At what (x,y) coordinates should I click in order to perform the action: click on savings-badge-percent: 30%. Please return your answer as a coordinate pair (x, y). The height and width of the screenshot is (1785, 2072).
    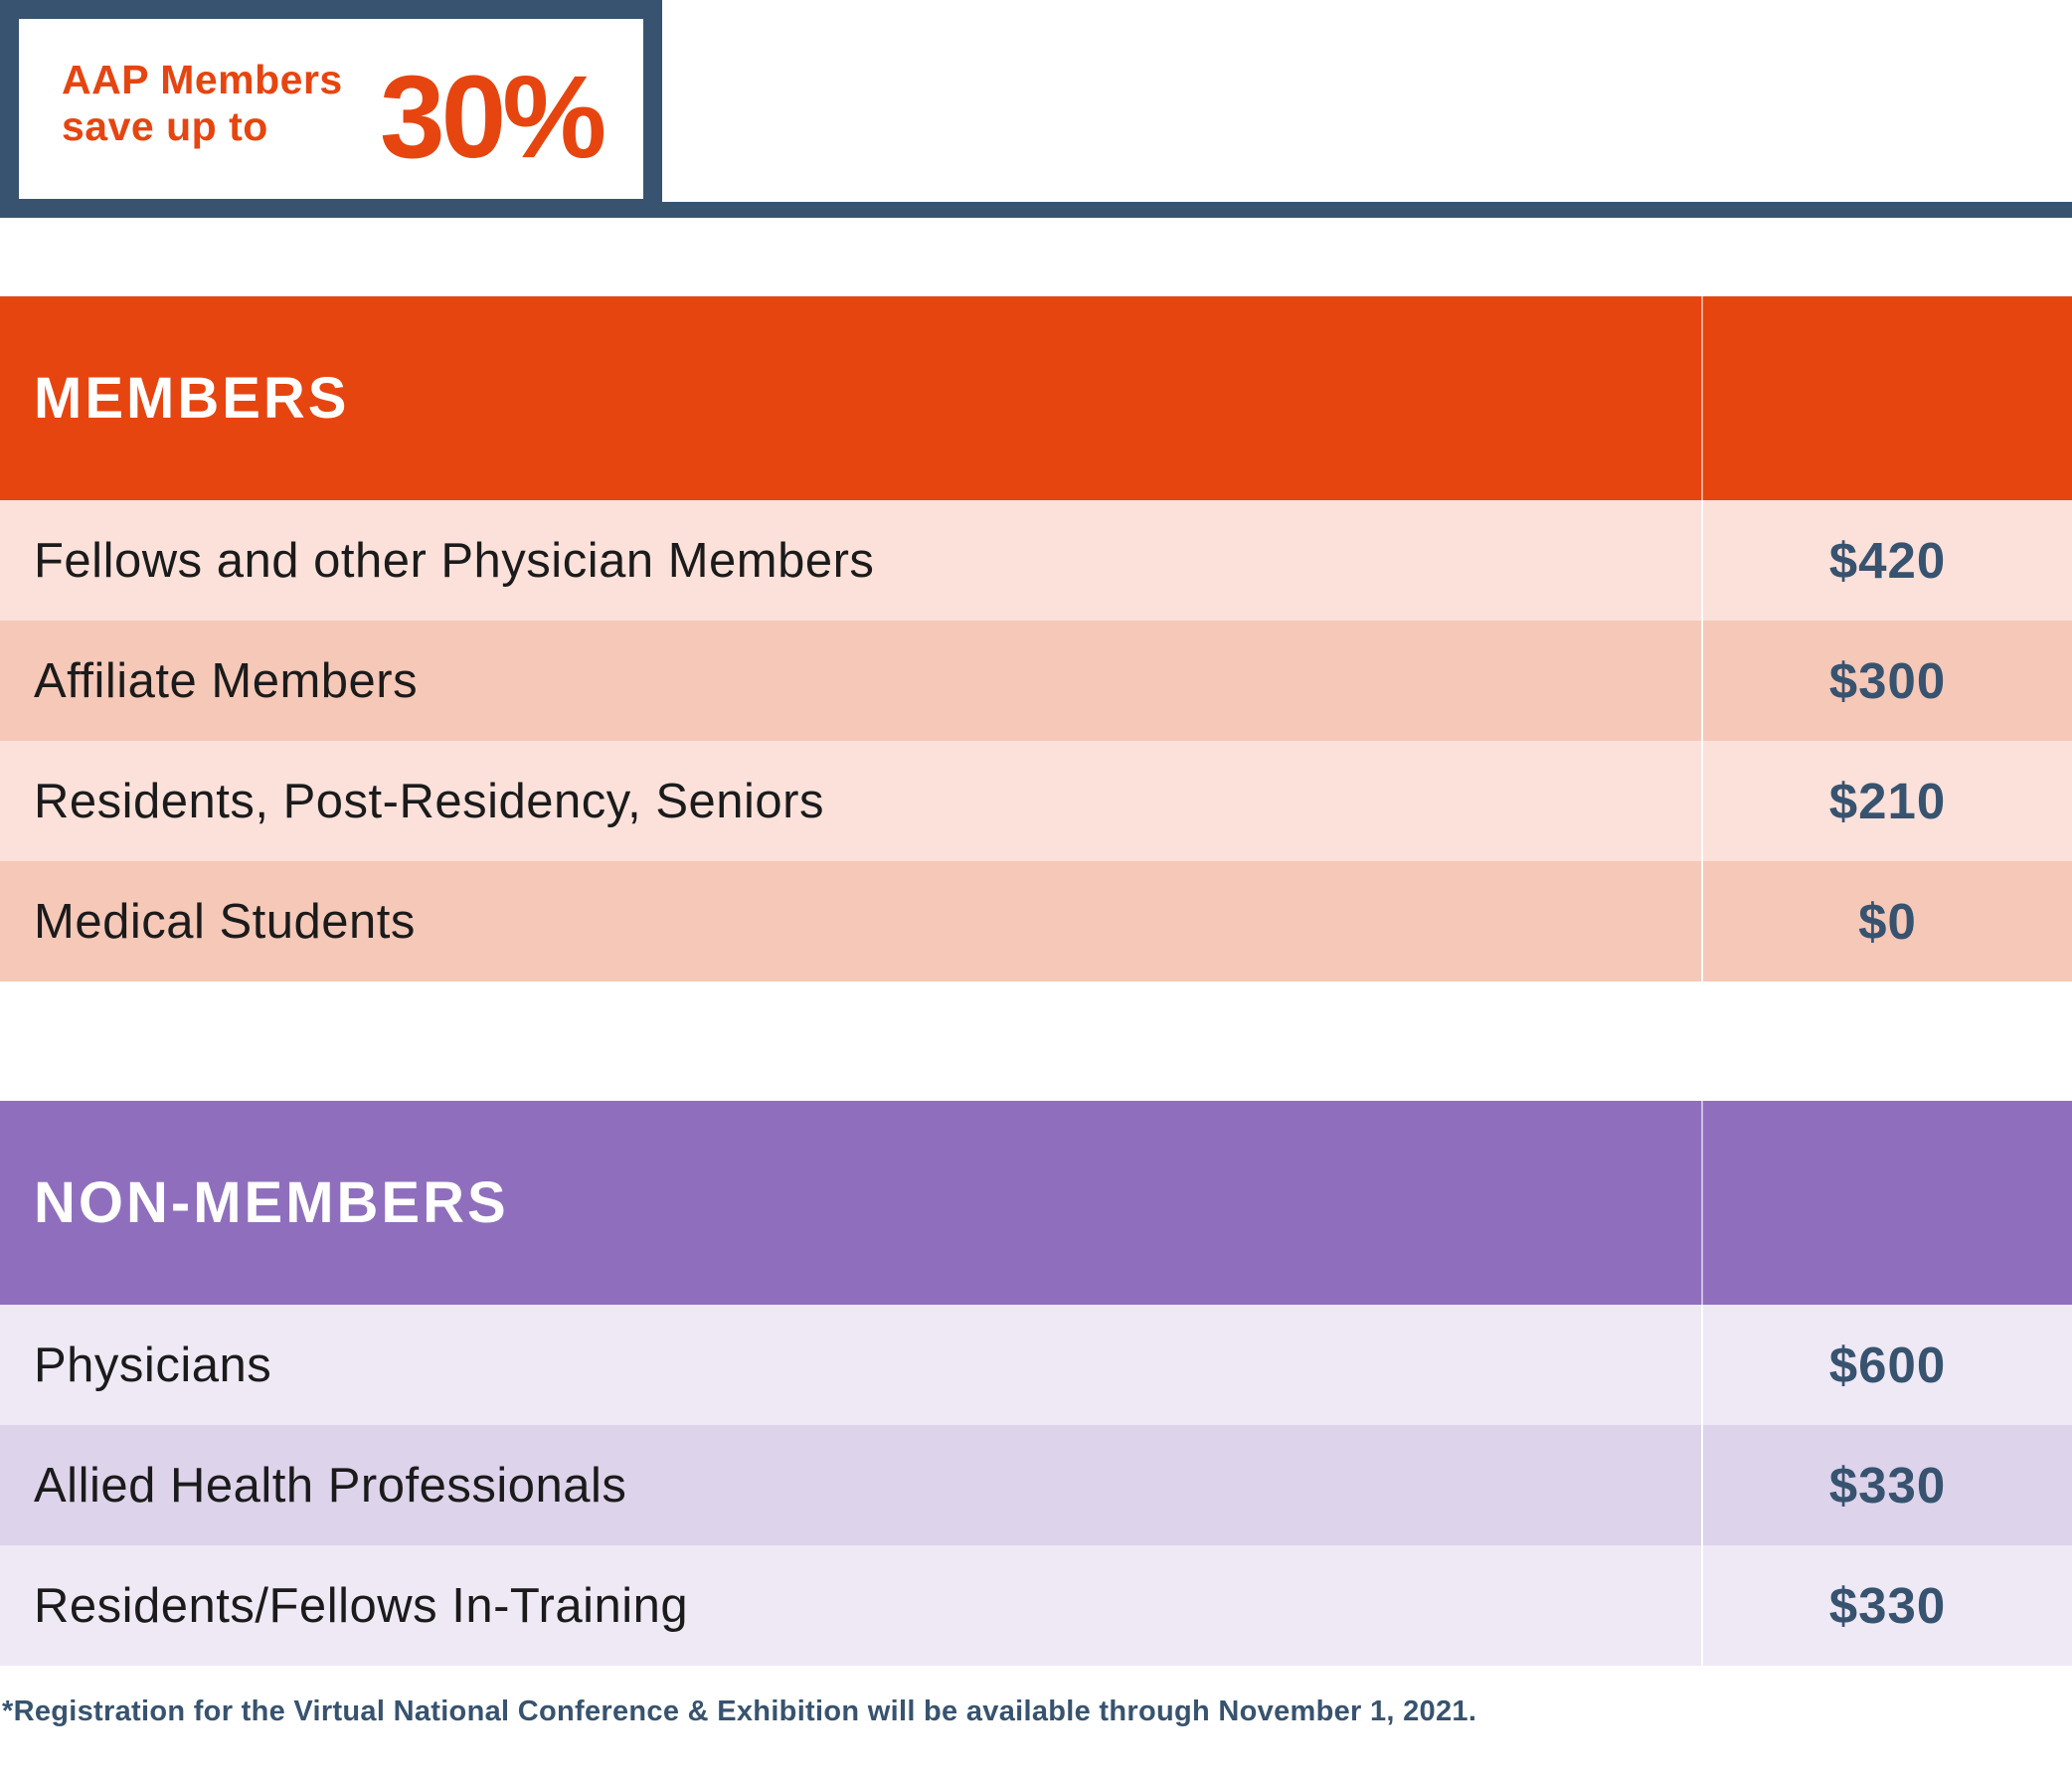
    Looking at the image, I should click on (493, 117).